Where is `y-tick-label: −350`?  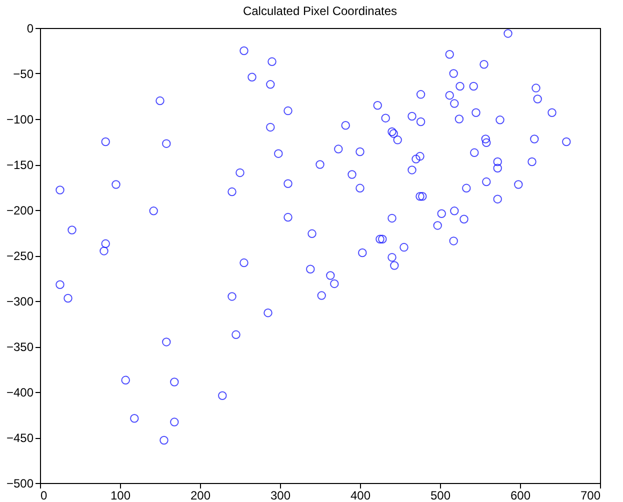 y-tick-label: −350 is located at coordinates (20, 347).